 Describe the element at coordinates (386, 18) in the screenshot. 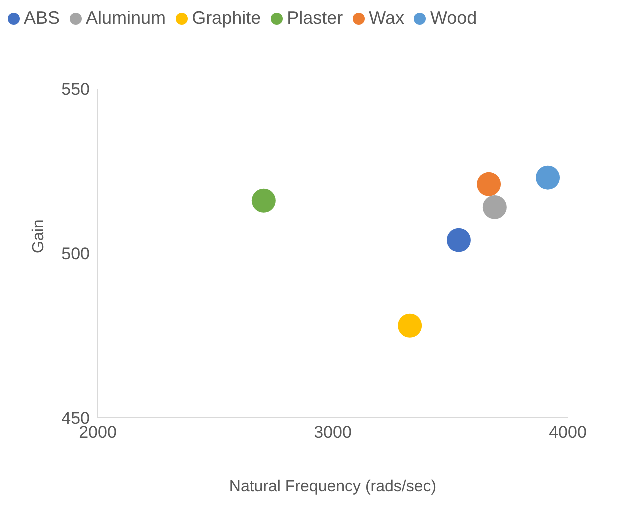

I see `legend-label: Wax` at that location.